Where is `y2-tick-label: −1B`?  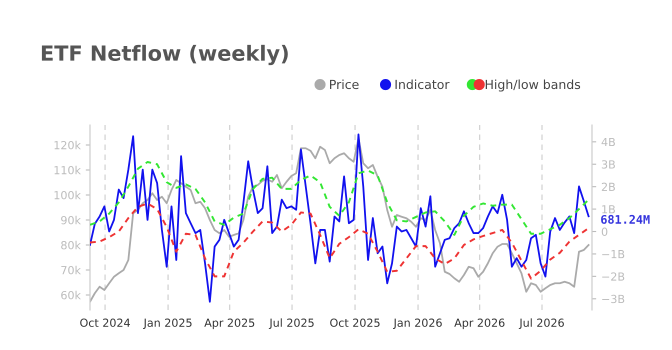 y2-tick-label: −1B is located at coordinates (613, 254).